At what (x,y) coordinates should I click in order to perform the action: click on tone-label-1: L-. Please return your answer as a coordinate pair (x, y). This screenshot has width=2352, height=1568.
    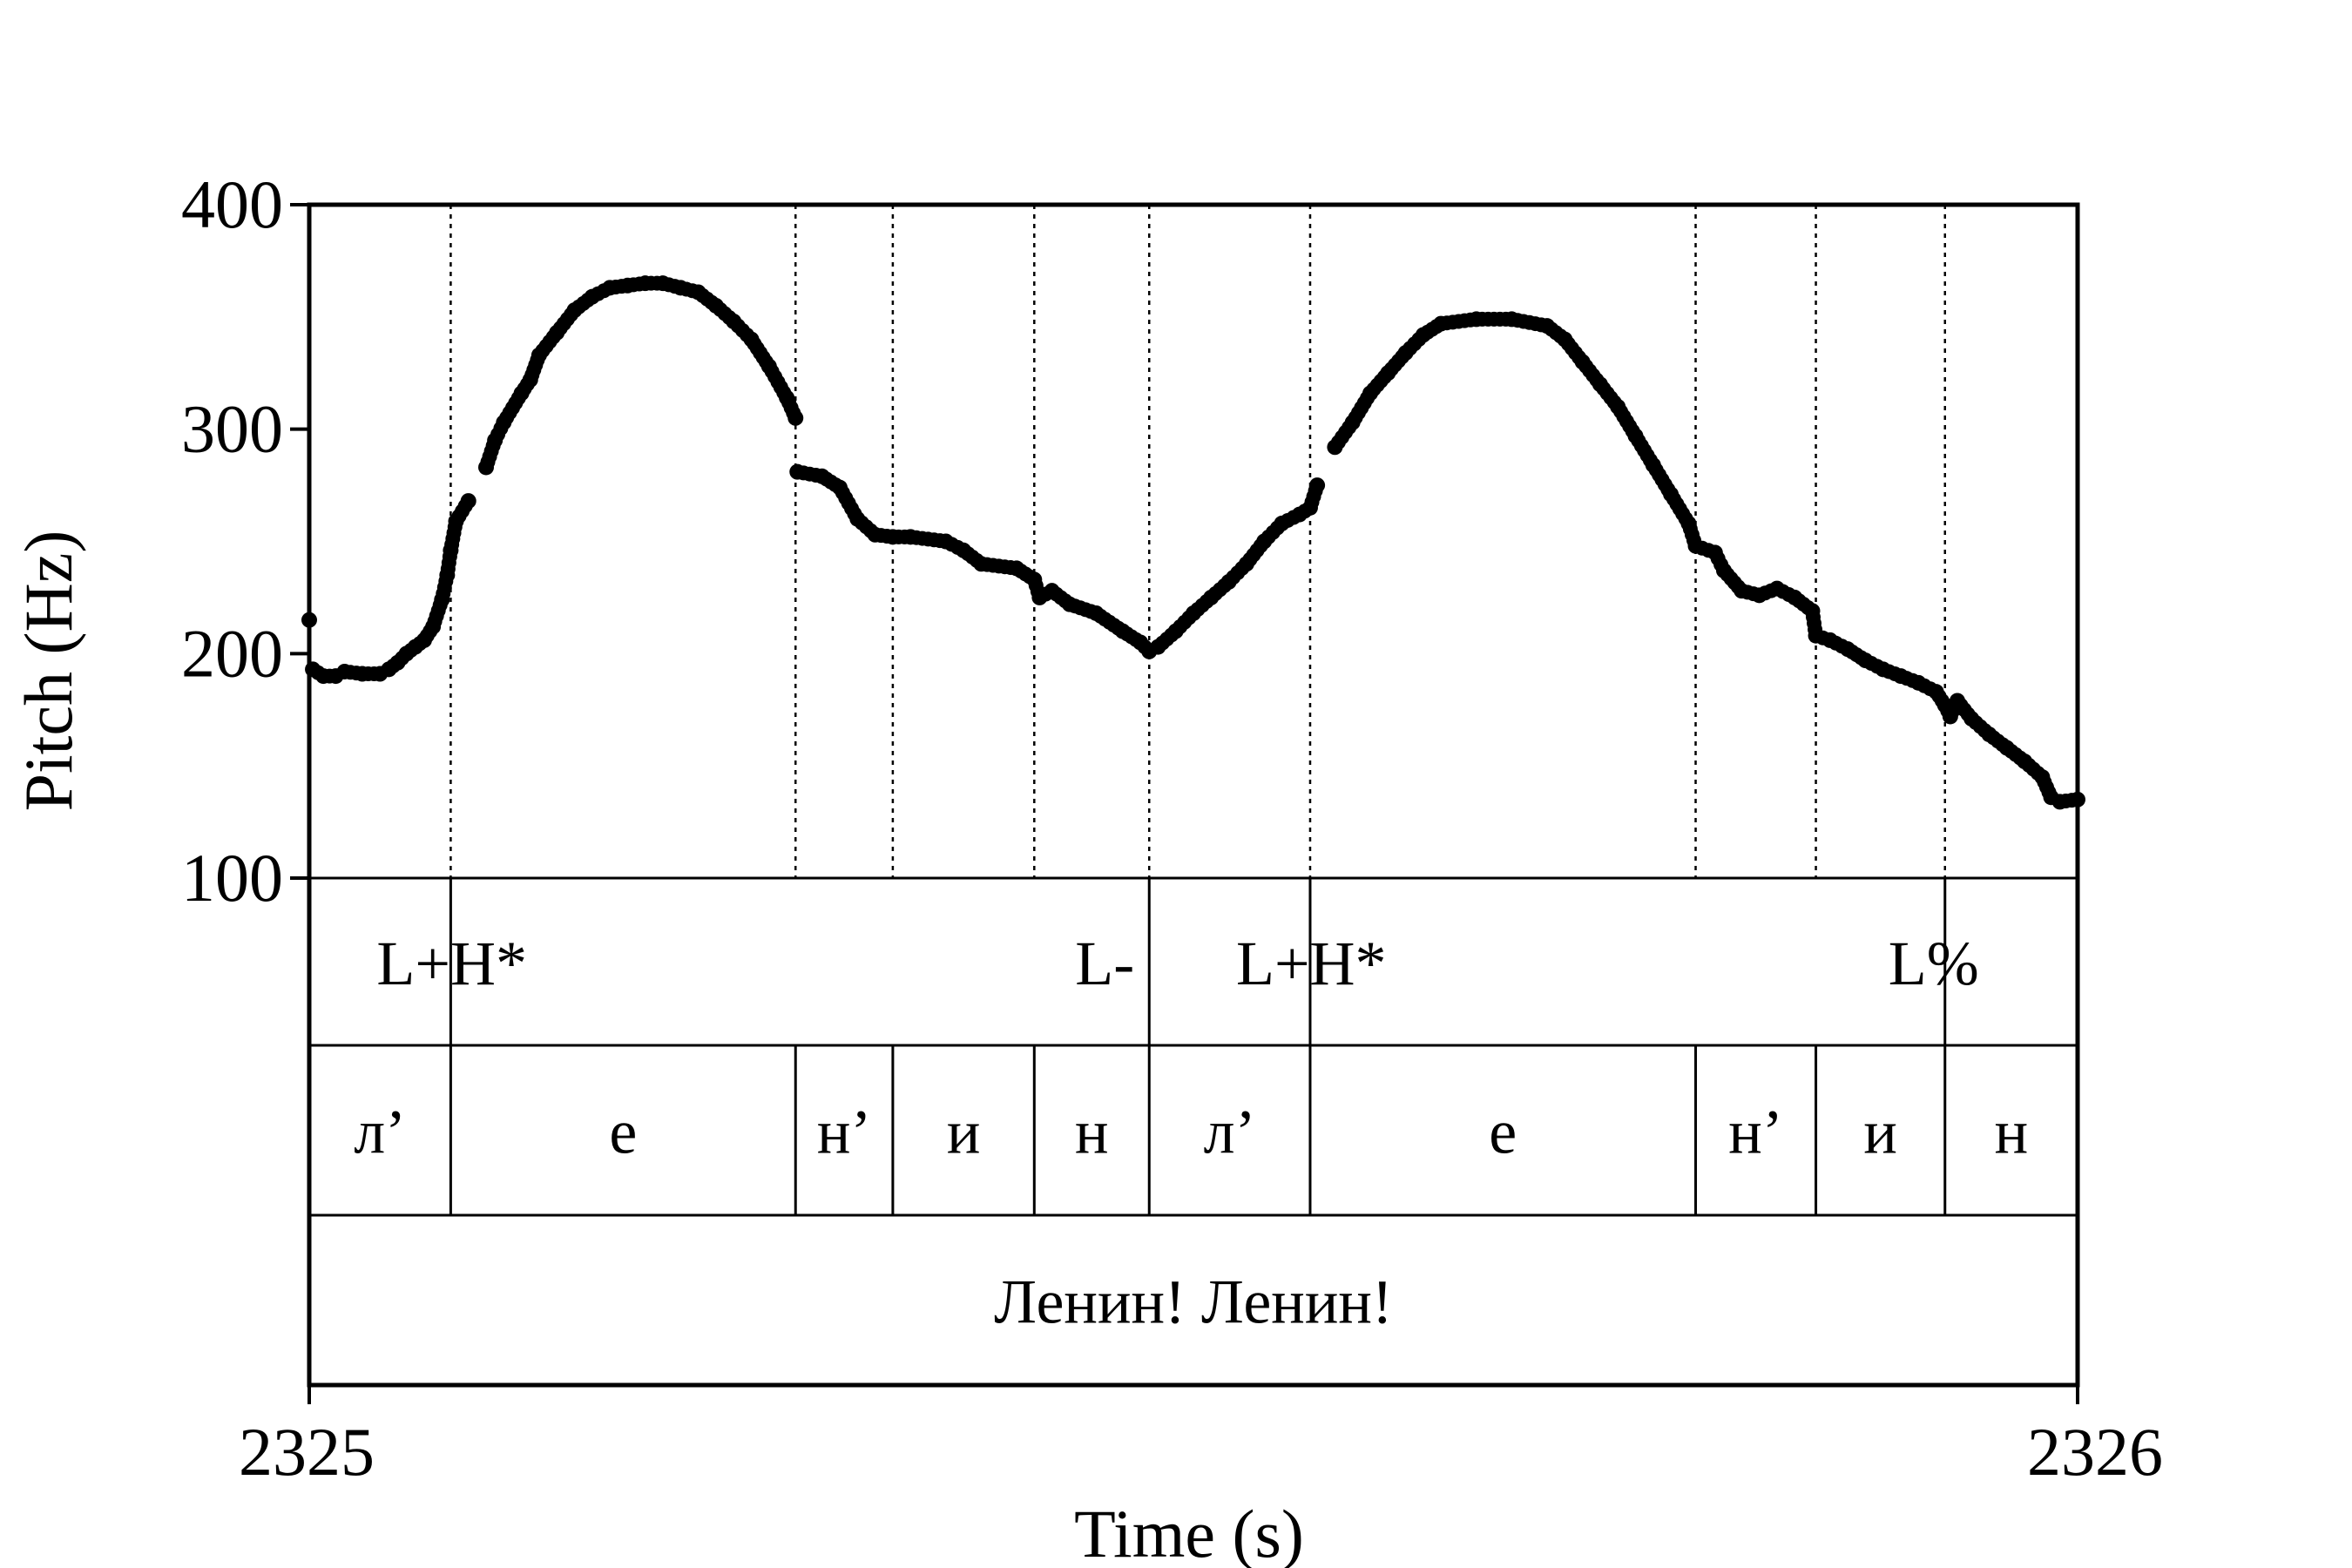
    Looking at the image, I should click on (1104, 964).